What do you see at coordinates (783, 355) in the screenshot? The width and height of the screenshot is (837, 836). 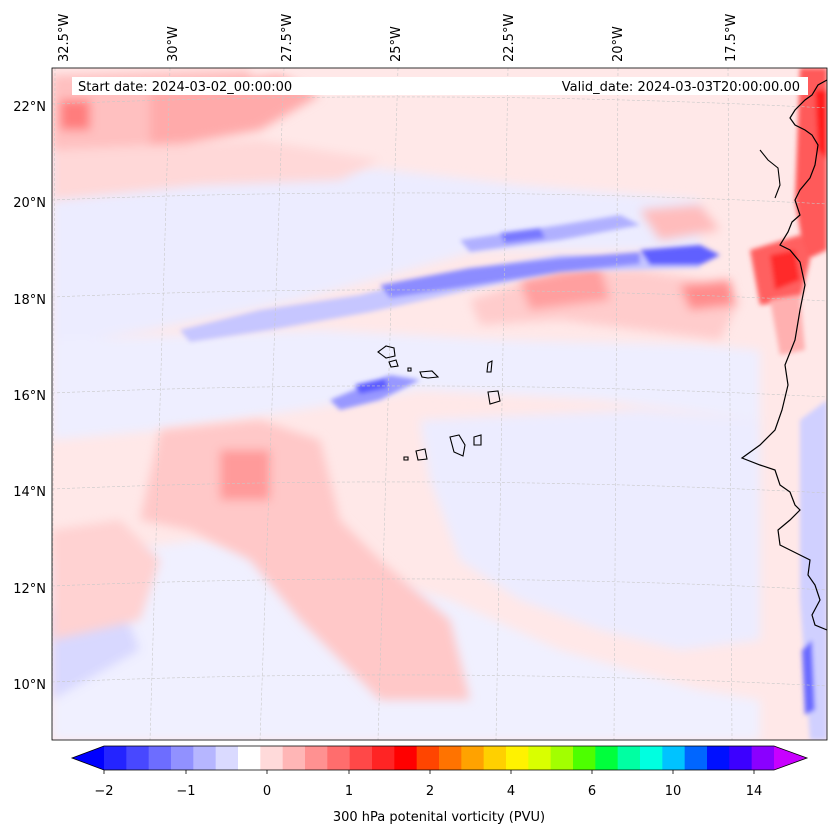 I see `africa-coastline` at bounding box center [783, 355].